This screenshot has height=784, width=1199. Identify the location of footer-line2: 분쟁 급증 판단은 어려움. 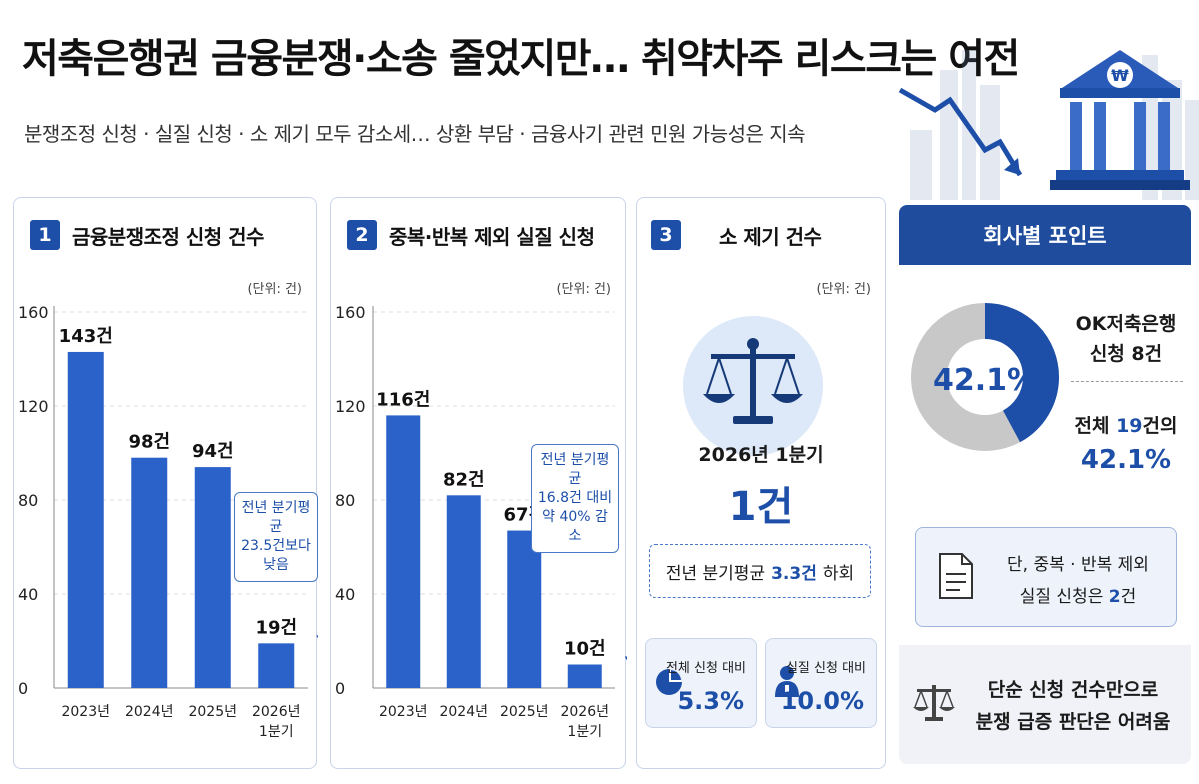
(1073, 722).